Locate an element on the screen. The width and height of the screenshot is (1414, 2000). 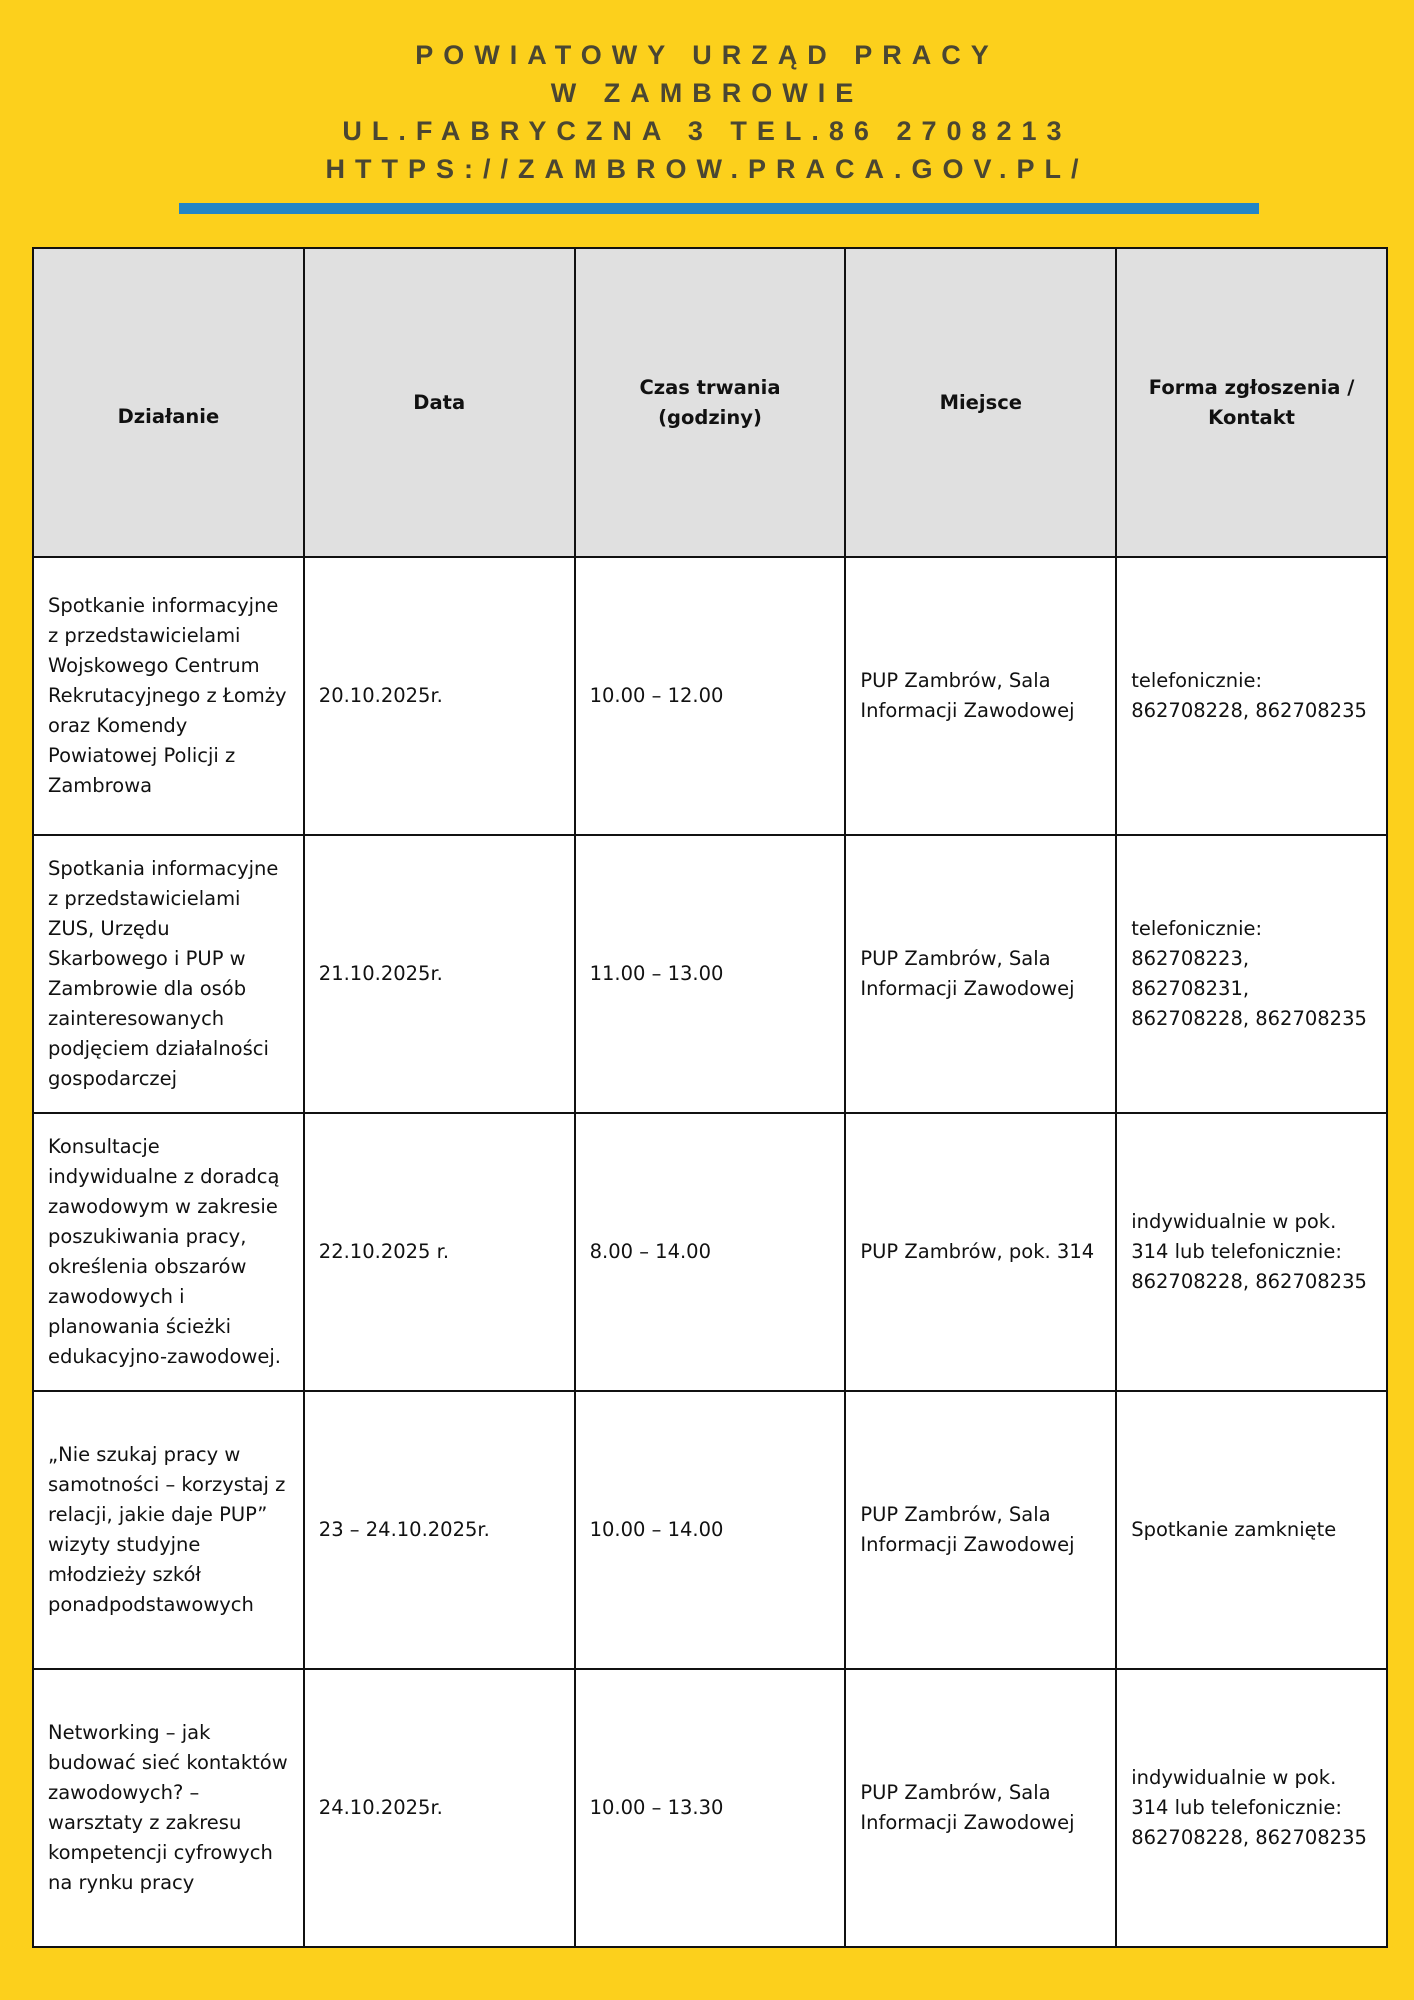
column-header: Miejsce is located at coordinates (981, 402).